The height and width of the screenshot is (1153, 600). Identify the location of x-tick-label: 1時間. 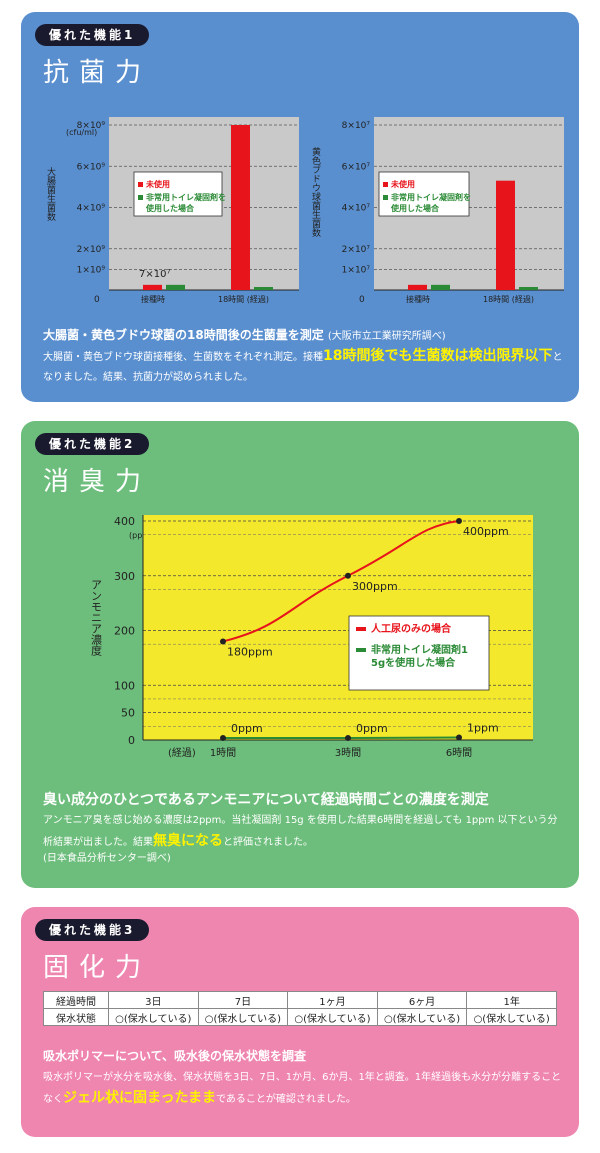
(223, 753).